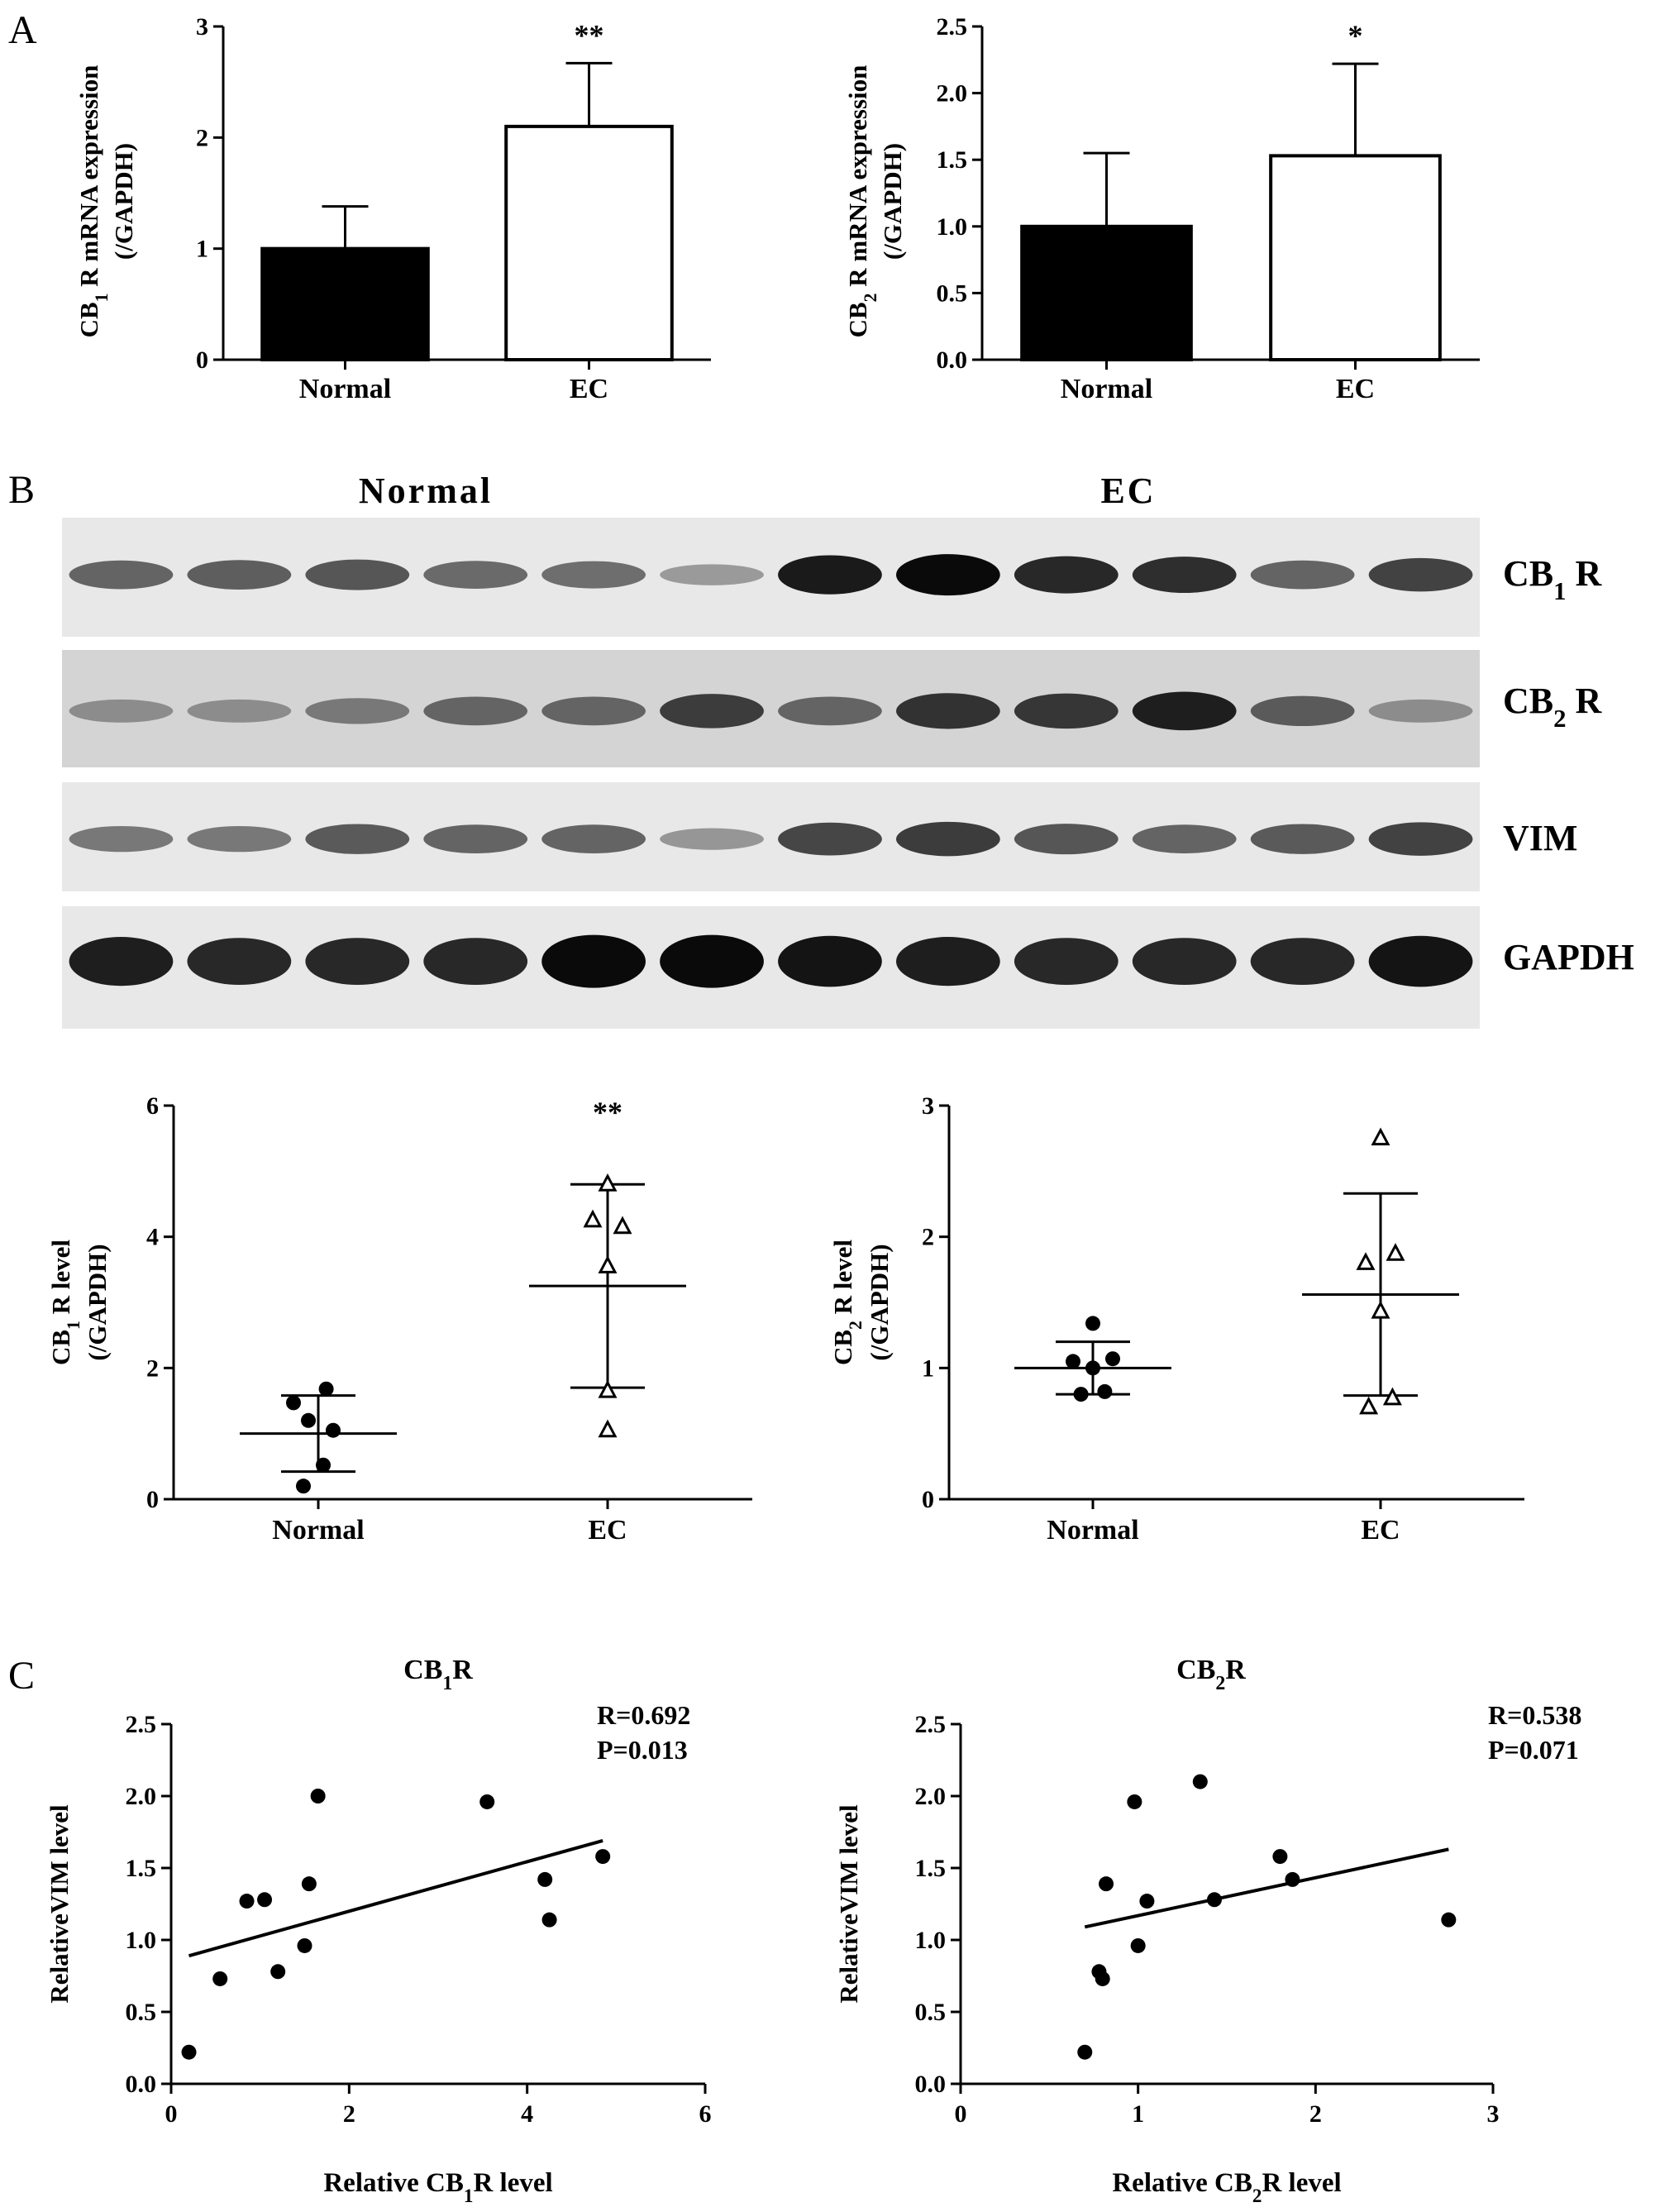  Describe the element at coordinates (643, 1750) in the screenshot. I see `correlation-p: P=0.013` at that location.